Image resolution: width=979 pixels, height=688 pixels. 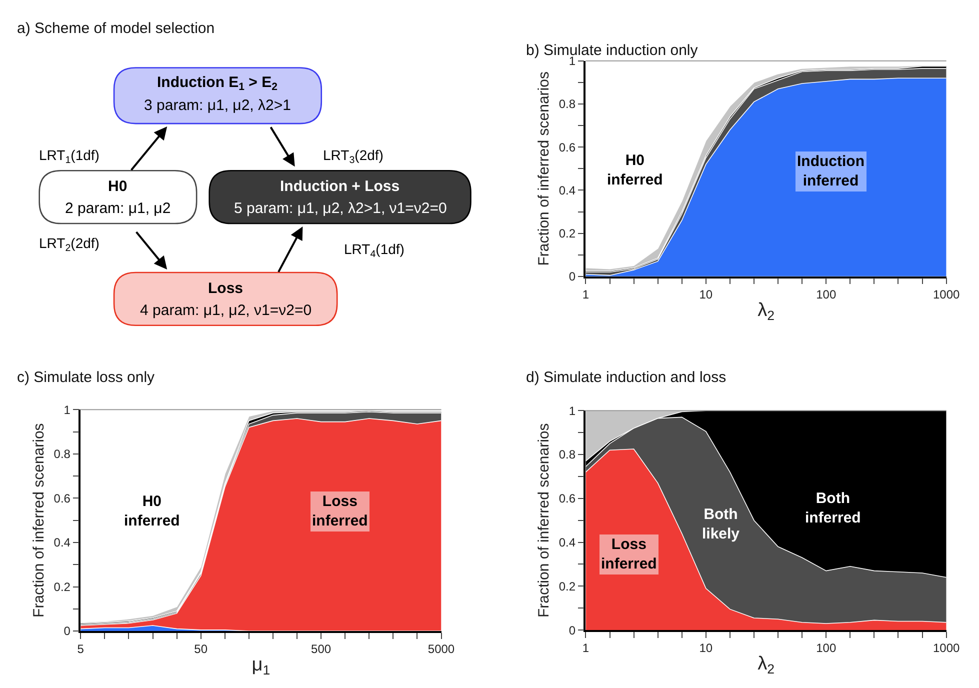 What do you see at coordinates (833, 508) in the screenshot?
I see `annotation: Both inferred` at bounding box center [833, 508].